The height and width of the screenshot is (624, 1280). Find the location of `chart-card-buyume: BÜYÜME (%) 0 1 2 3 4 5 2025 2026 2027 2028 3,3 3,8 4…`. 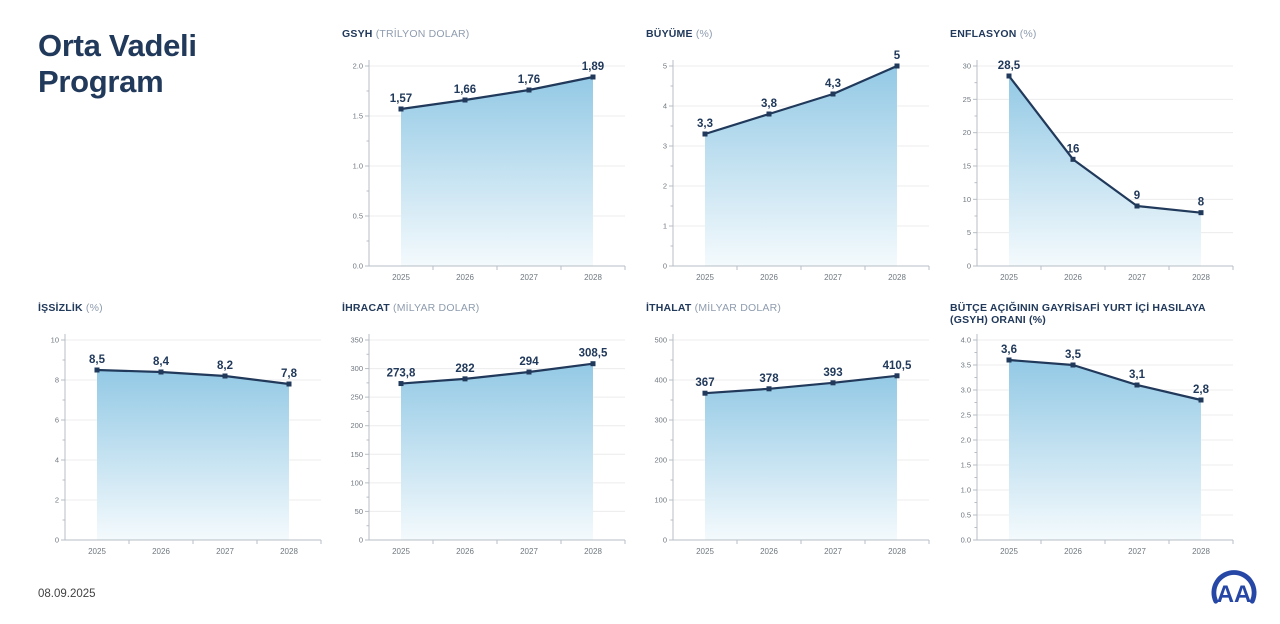

chart-card-buyume: BÜYÜME (%) 0 1 2 3 4 5 2025 2026 2027 2028 3,3 3,8 4… is located at coordinates (789, 156).